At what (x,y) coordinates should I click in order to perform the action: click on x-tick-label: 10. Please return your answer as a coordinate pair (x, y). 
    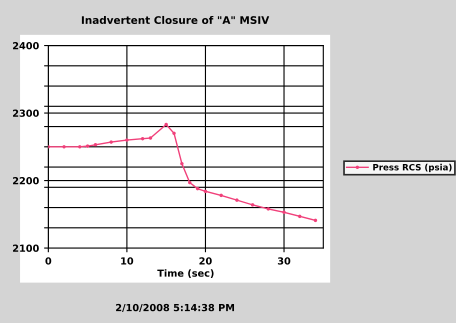
    Looking at the image, I should click on (127, 261).